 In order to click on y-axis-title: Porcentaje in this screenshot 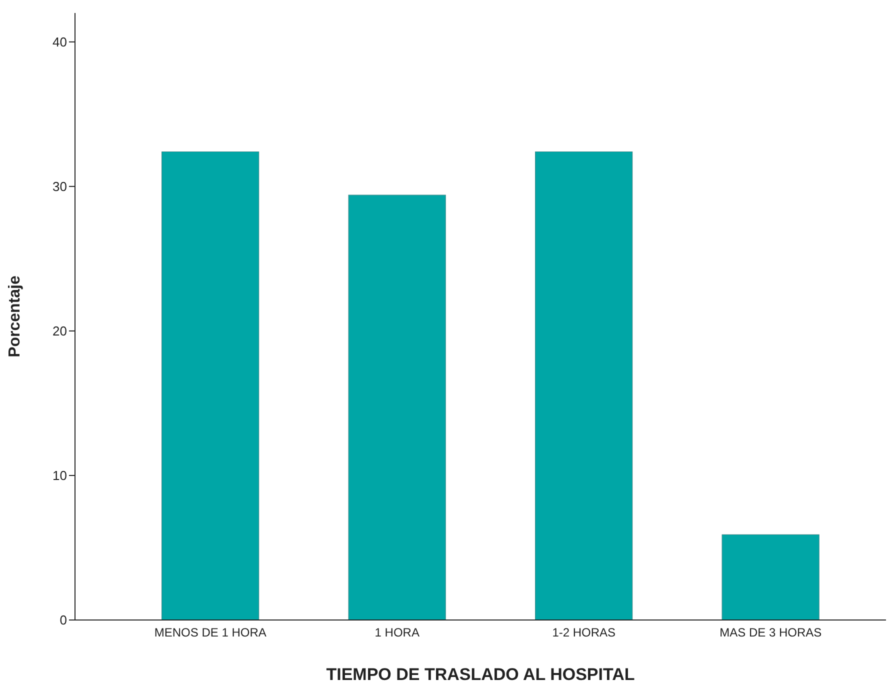, I will do `click(15, 316)`.